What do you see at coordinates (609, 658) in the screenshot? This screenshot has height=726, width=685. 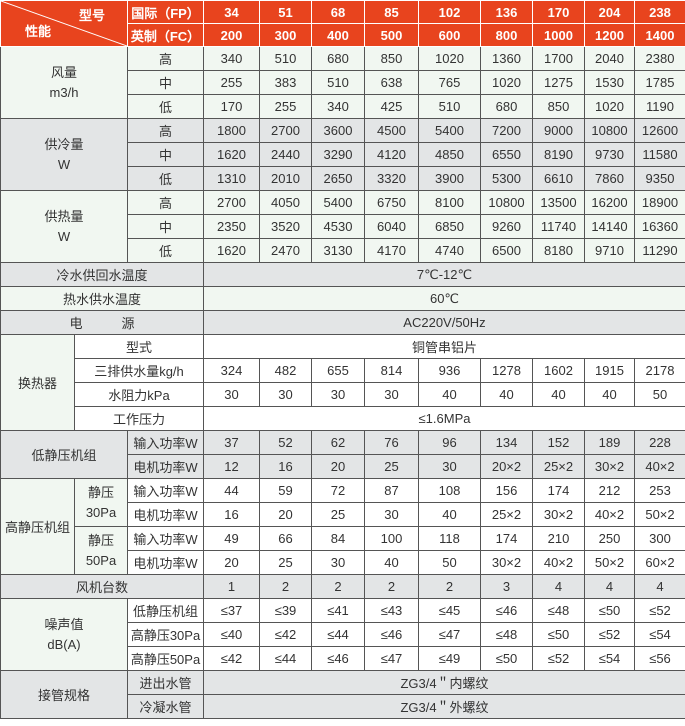 I see `value-cell: ≤54` at bounding box center [609, 658].